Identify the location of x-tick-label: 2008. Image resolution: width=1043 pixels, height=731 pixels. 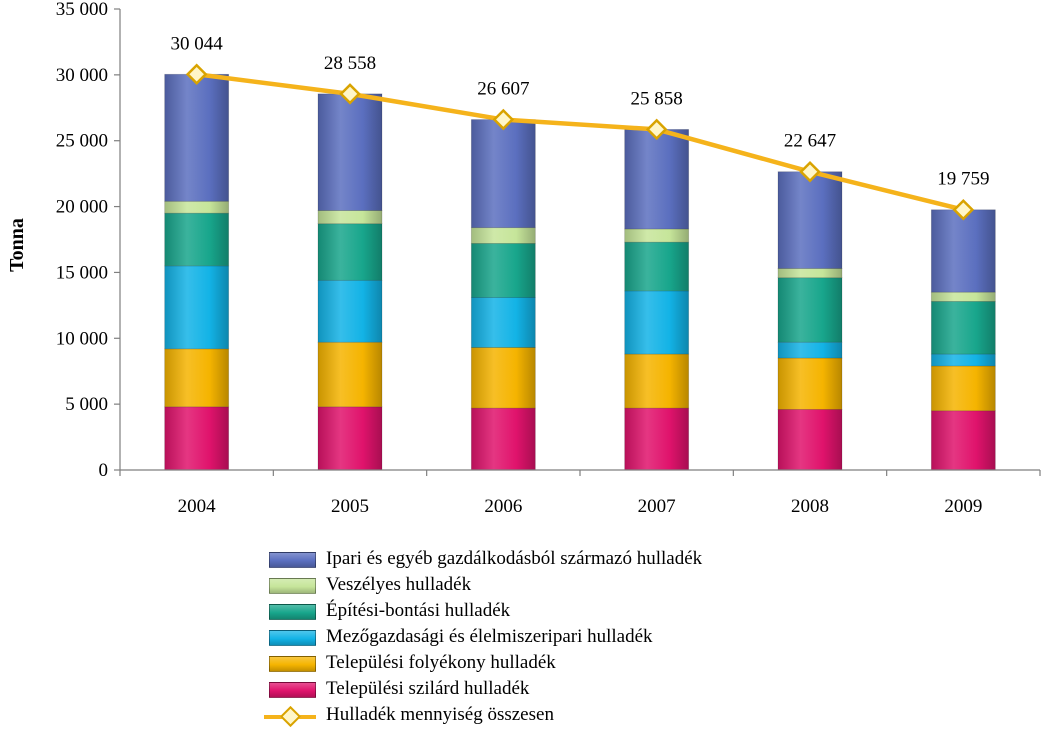
(810, 506).